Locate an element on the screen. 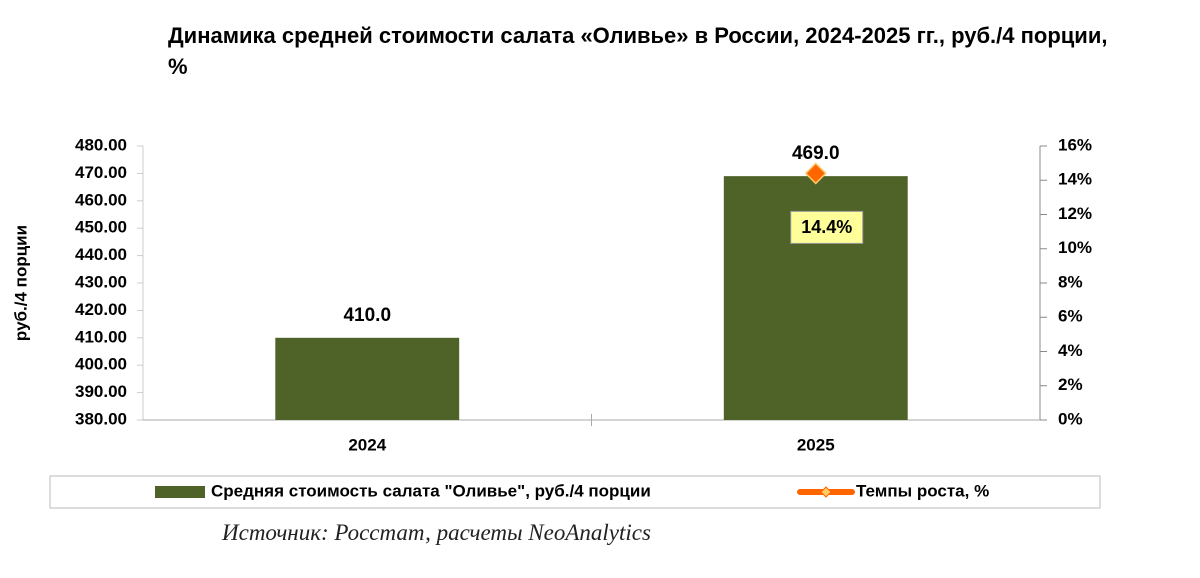 The height and width of the screenshot is (578, 1200). y2-tick-label: 6% is located at coordinates (1070, 316).